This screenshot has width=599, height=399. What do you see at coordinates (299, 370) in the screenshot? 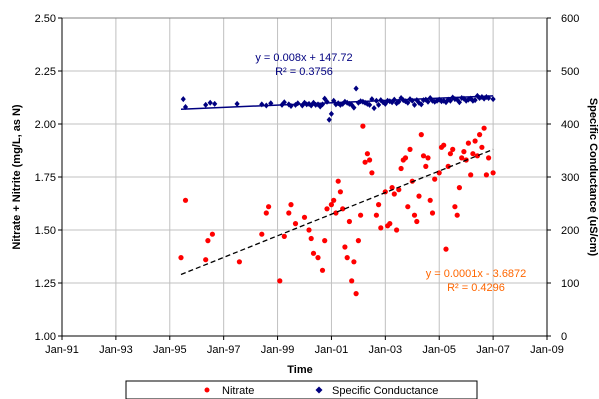
I see `x-axis-title: Time` at bounding box center [299, 370].